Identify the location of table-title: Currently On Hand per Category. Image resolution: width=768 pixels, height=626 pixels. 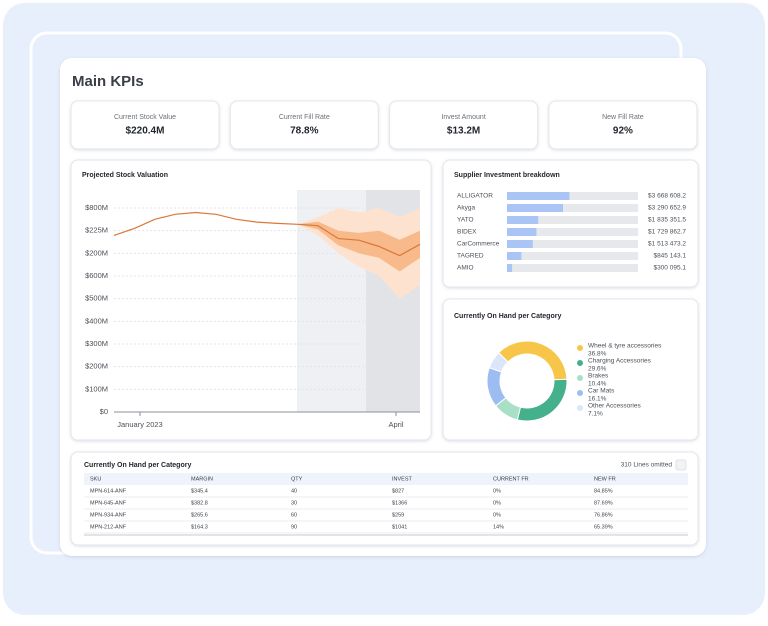
(137, 465).